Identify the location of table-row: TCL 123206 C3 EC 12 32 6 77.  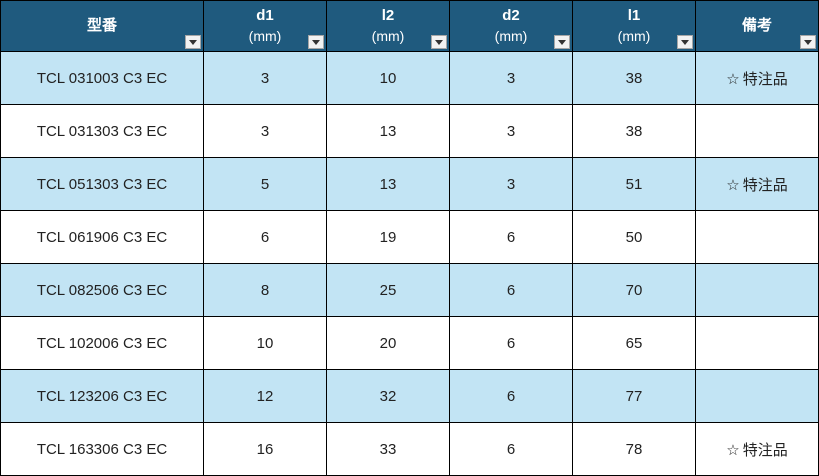
(409, 396).